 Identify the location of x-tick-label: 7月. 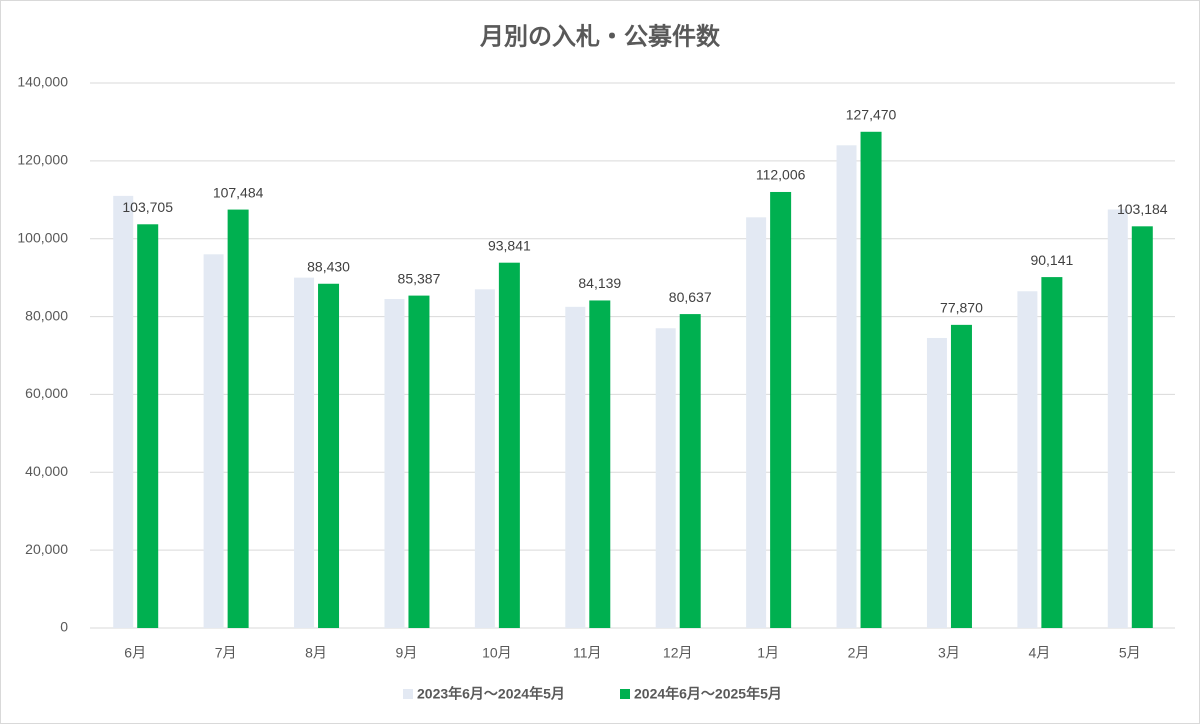
(226, 653).